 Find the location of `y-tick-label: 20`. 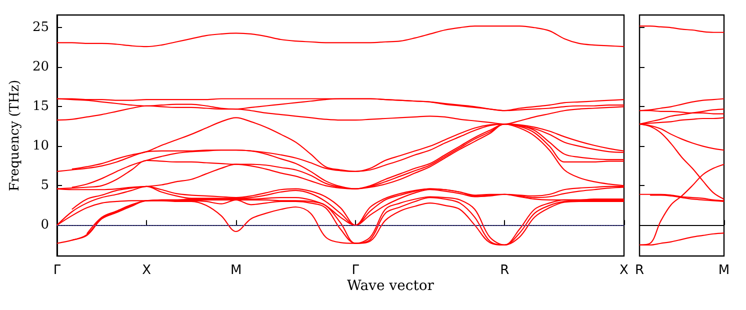

y-tick-label: 20 is located at coordinates (40, 67).